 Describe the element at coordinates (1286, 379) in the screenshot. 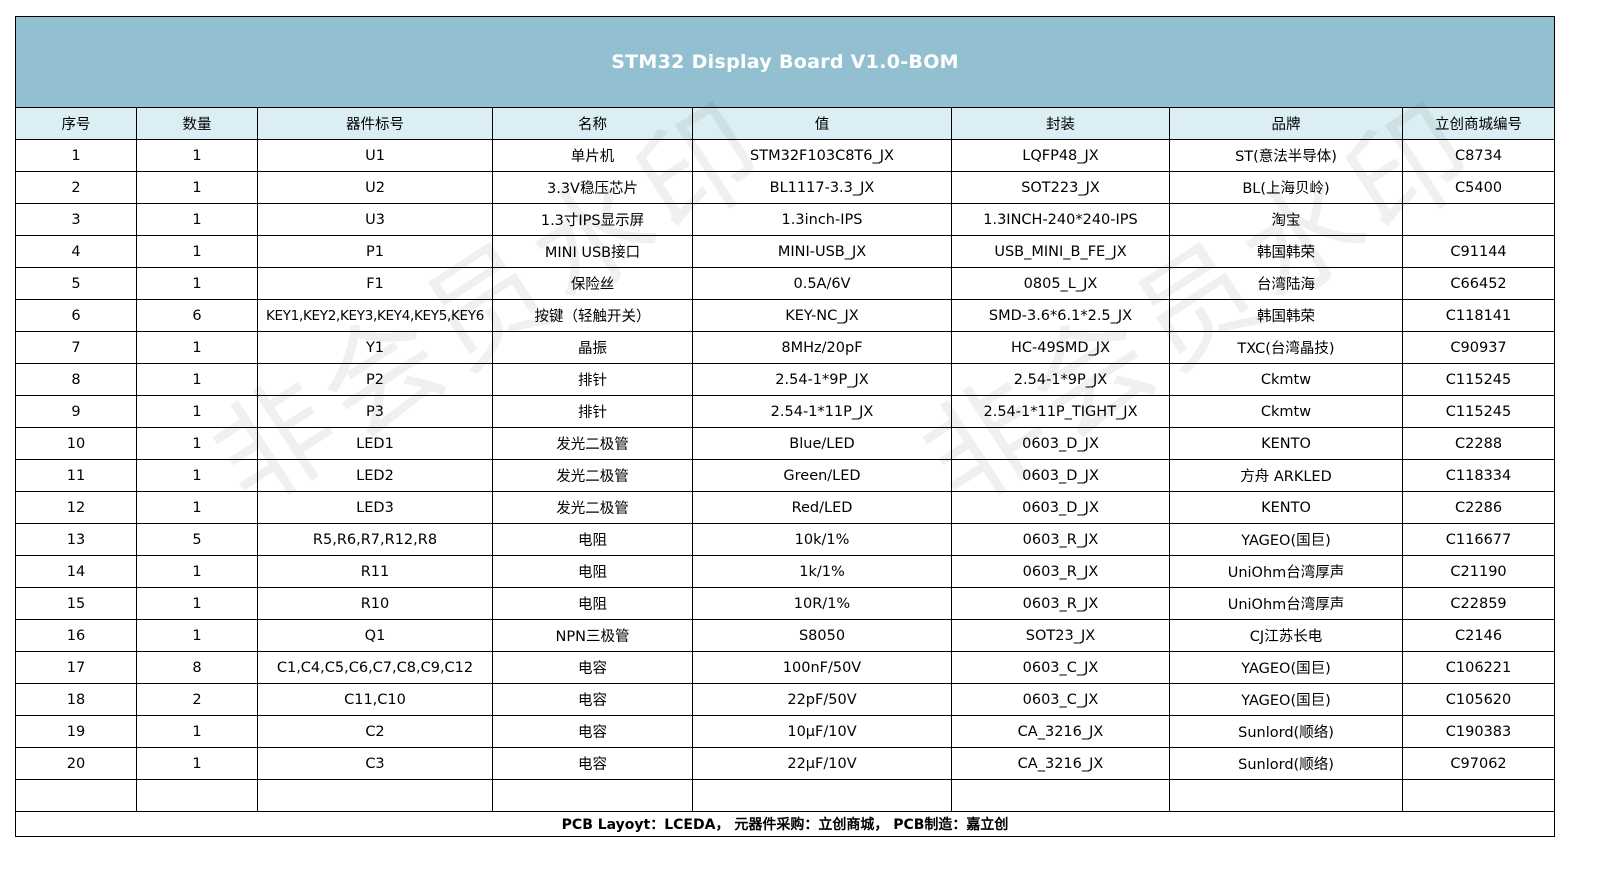

I see `cell-brand: Ckmtw` at that location.